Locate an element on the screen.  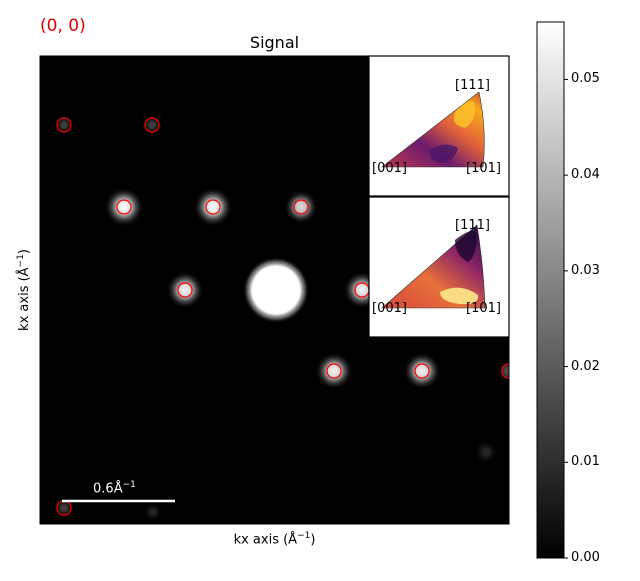
y-axis-label: kx axis (Å−1) is located at coordinates (24, 290).